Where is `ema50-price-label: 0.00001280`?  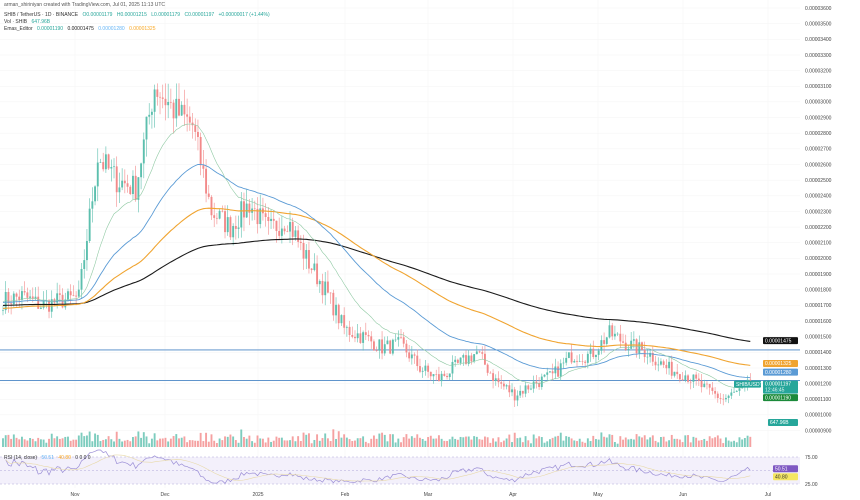
ema50-price-label: 0.00001280 is located at coordinates (780, 372).